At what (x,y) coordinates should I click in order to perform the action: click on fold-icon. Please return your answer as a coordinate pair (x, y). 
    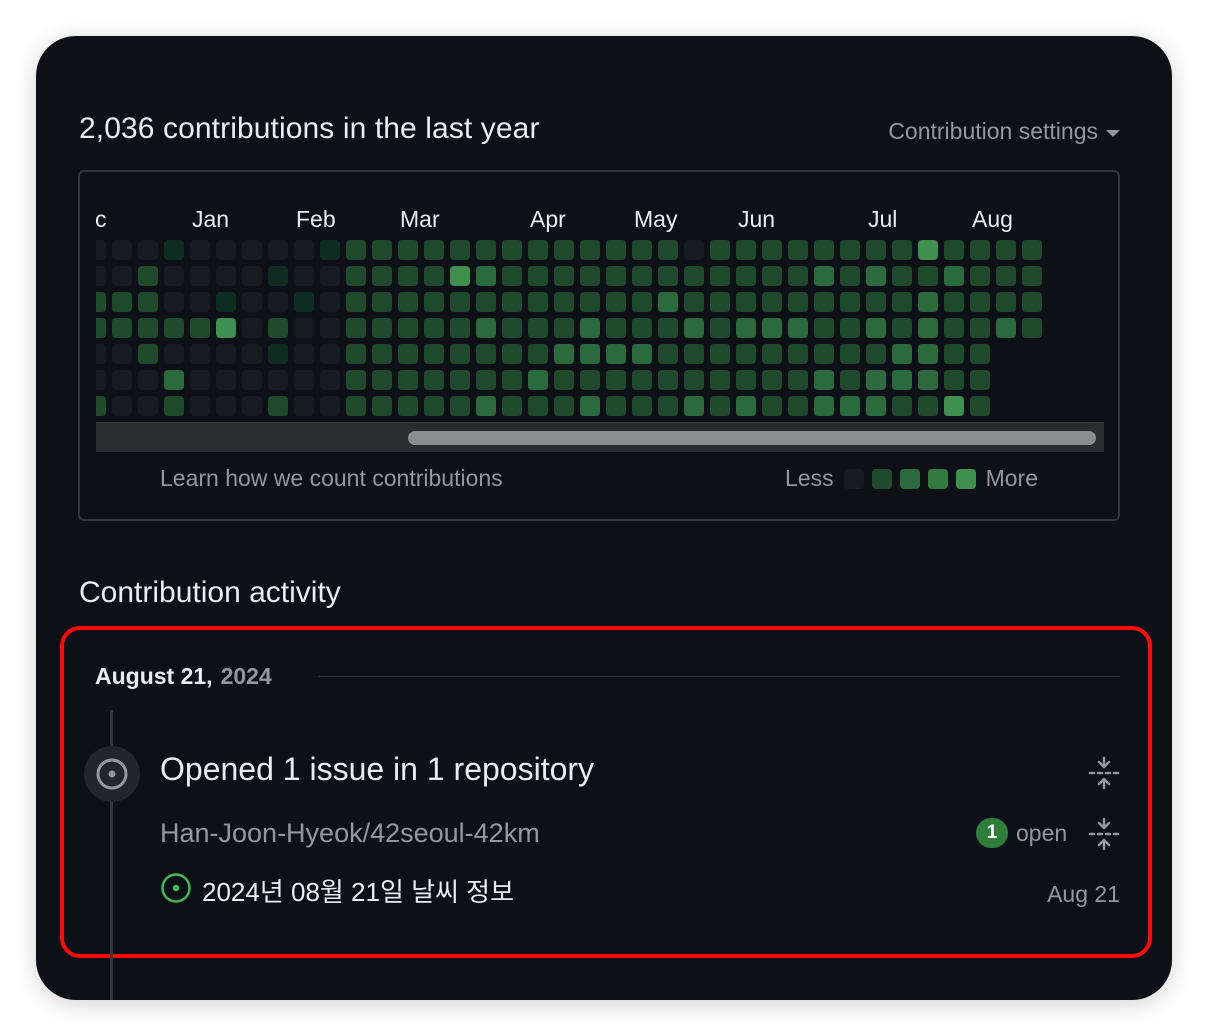
    Looking at the image, I should click on (1104, 836).